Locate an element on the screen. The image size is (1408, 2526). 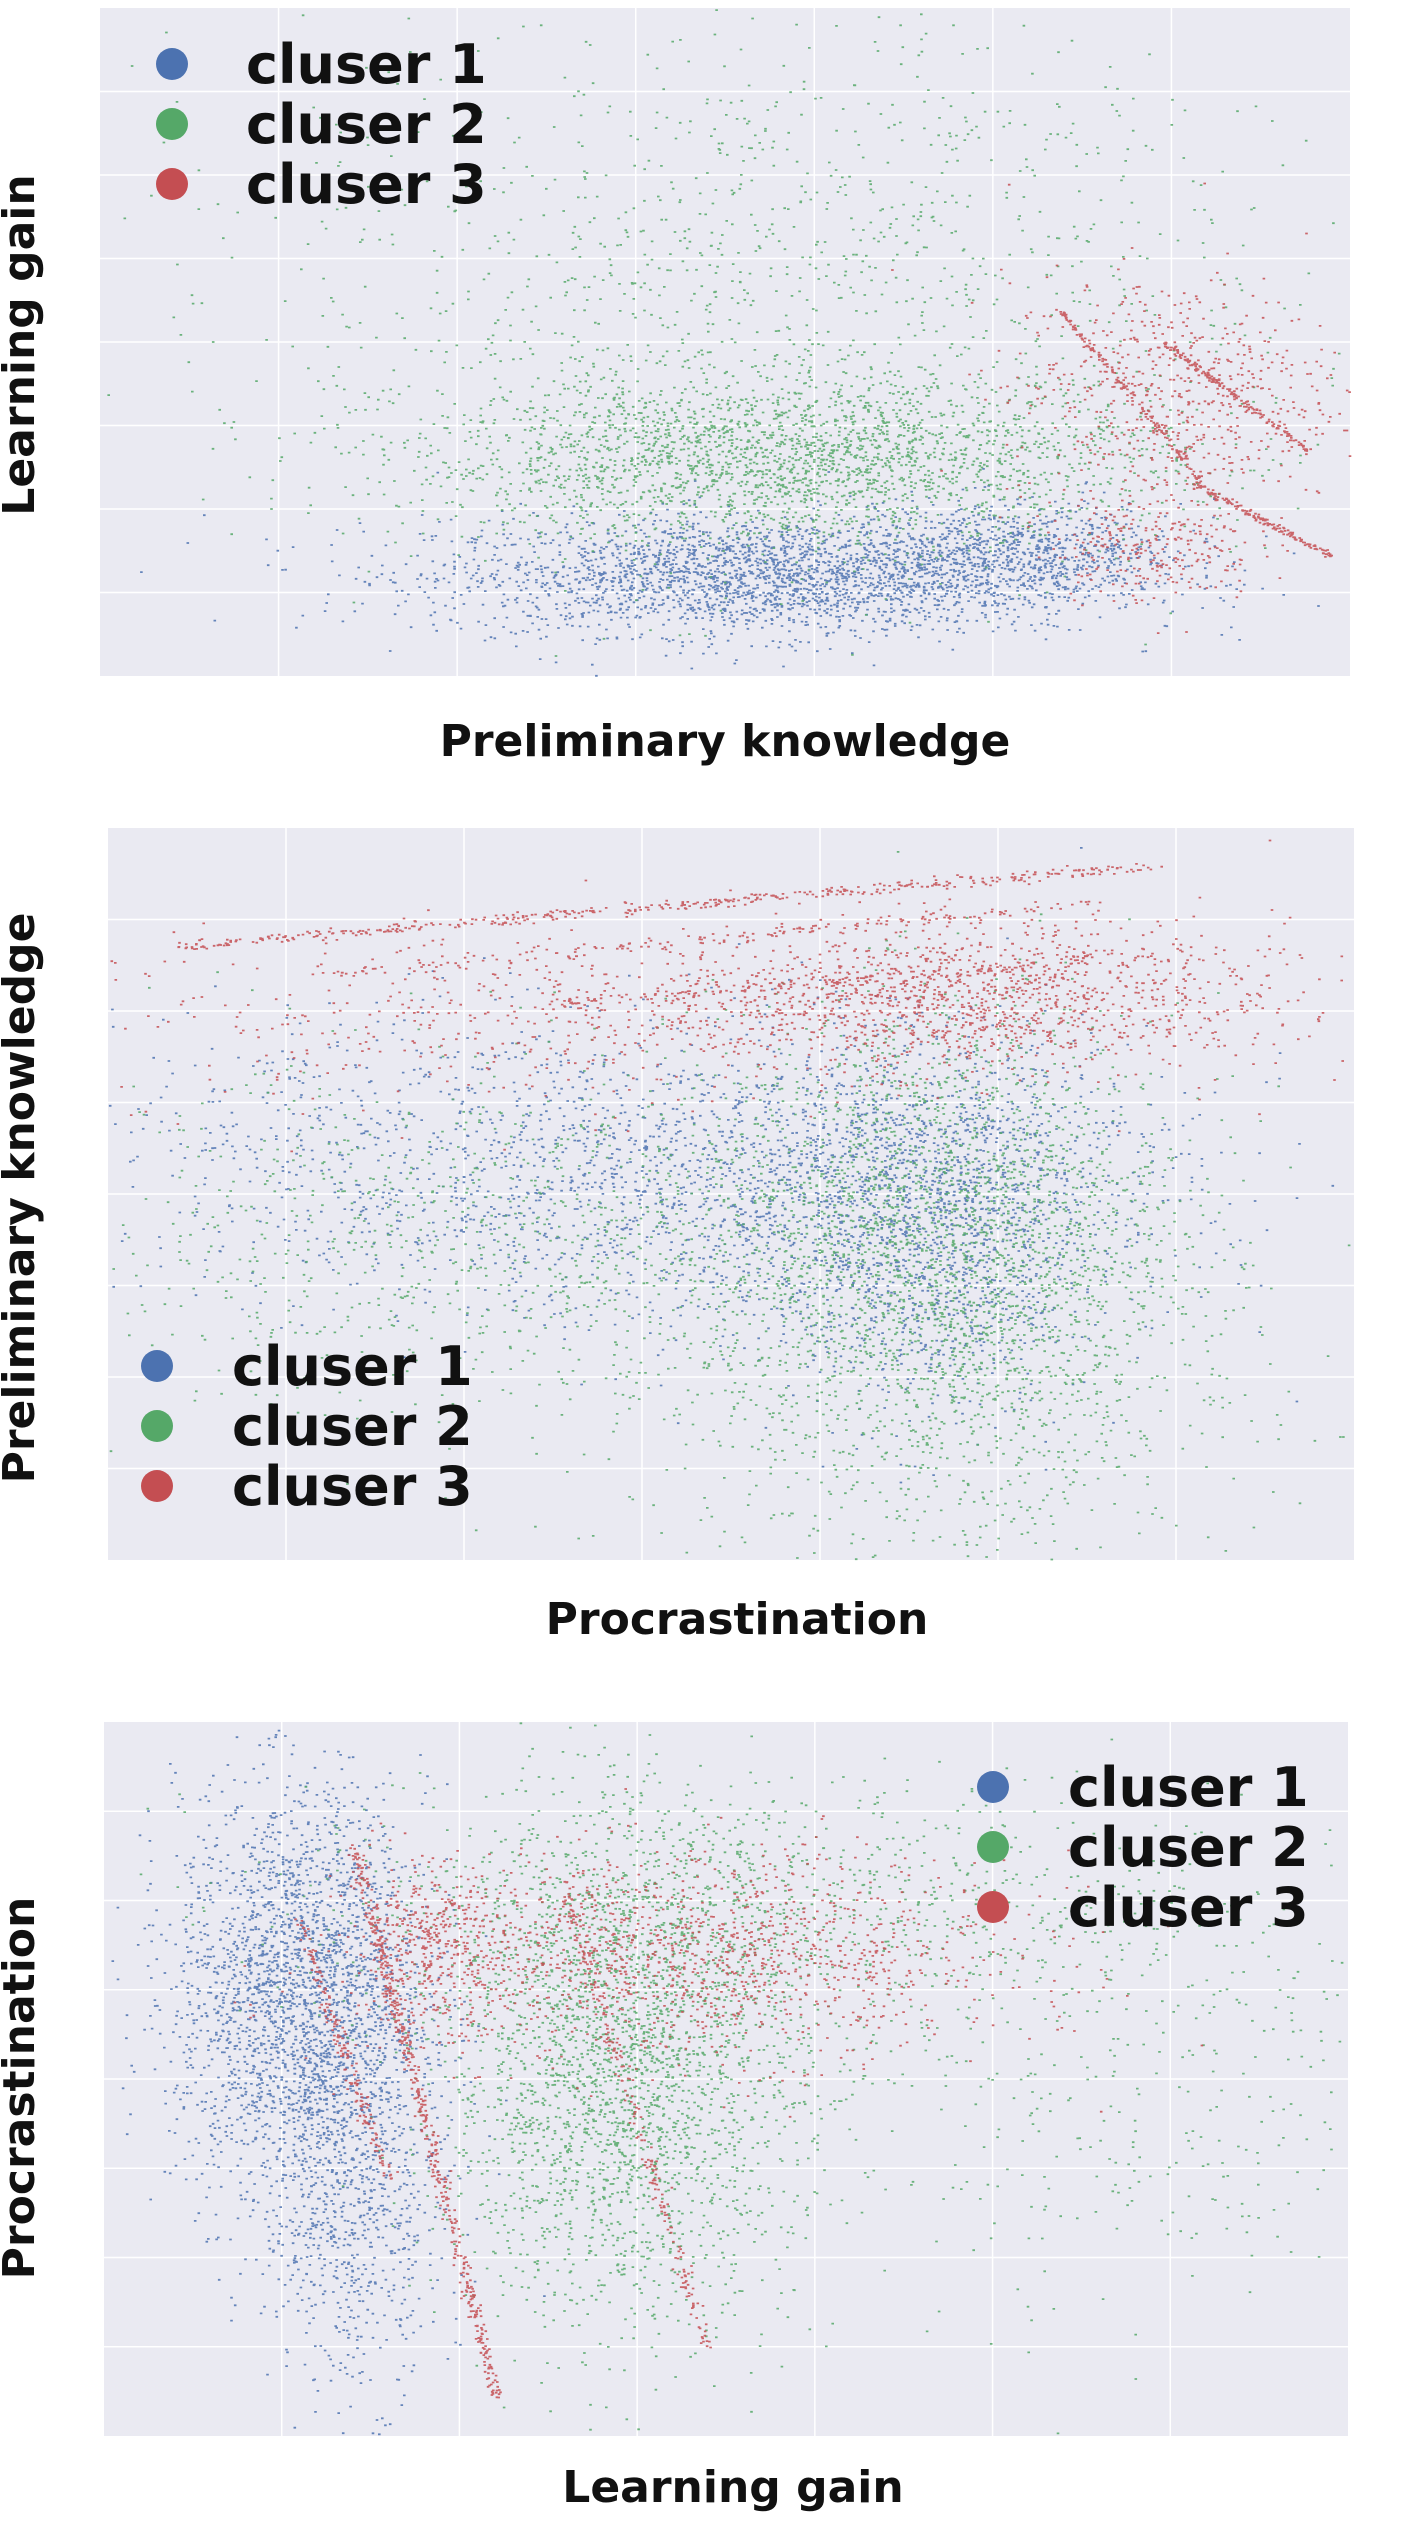
x-axis-label: Procrastination is located at coordinates (737, 1619).